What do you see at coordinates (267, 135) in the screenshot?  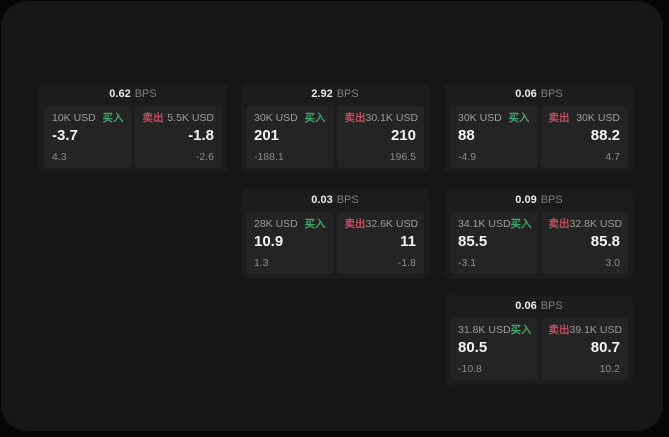 I see `buy-price: 201` at bounding box center [267, 135].